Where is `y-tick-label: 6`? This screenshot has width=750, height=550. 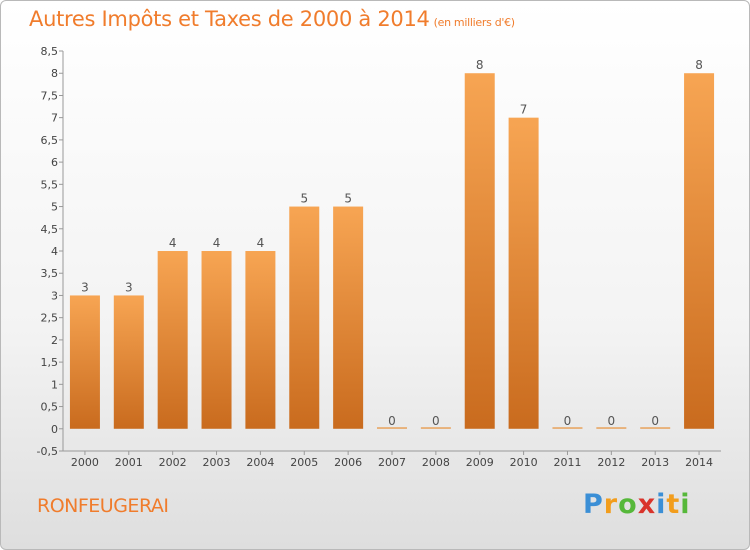
y-tick-label: 6 is located at coordinates (54, 162).